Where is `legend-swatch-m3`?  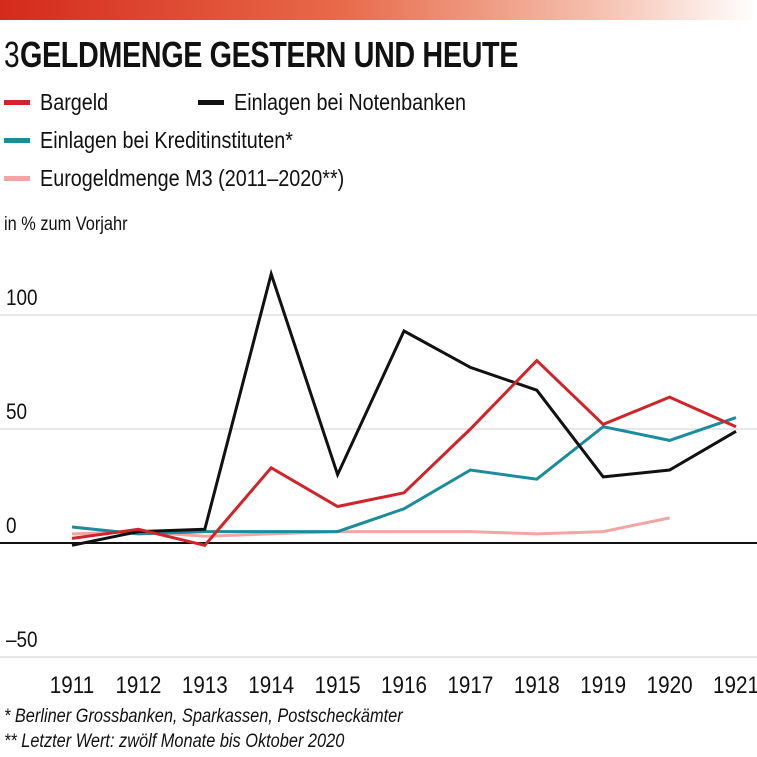 legend-swatch-m3 is located at coordinates (17, 178).